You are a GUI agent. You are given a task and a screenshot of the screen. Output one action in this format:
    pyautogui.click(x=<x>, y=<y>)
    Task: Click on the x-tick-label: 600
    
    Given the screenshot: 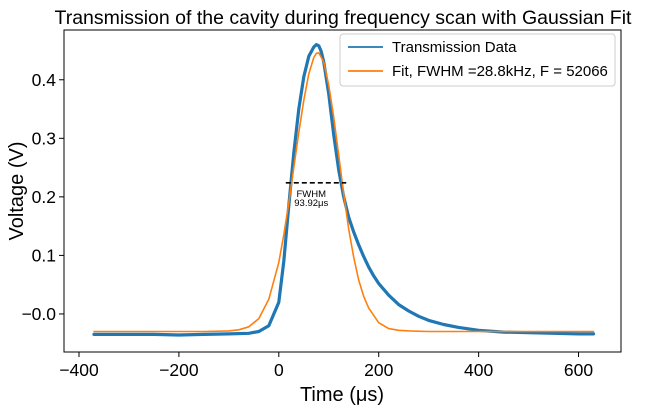 What is the action you would take?
    pyautogui.click(x=578, y=370)
    